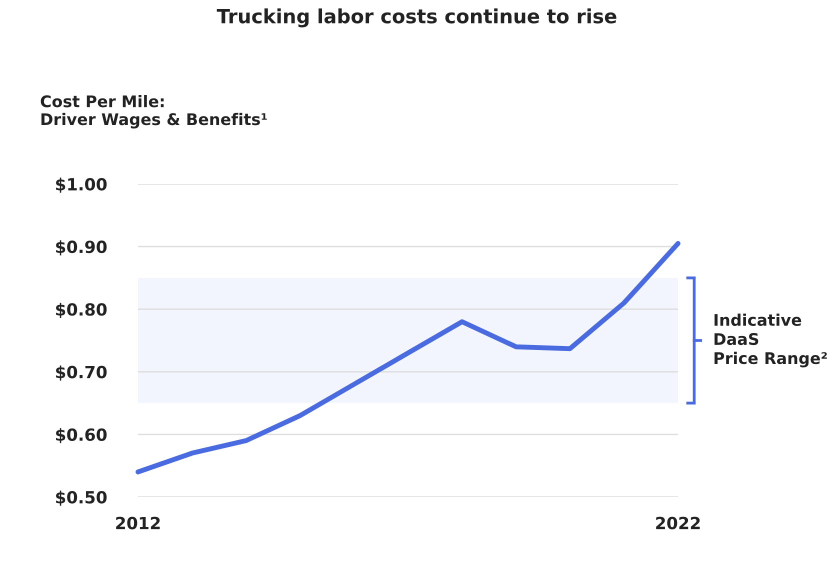 The height and width of the screenshot is (562, 834). I want to click on y-tick-label: $1.00, so click(81, 185).